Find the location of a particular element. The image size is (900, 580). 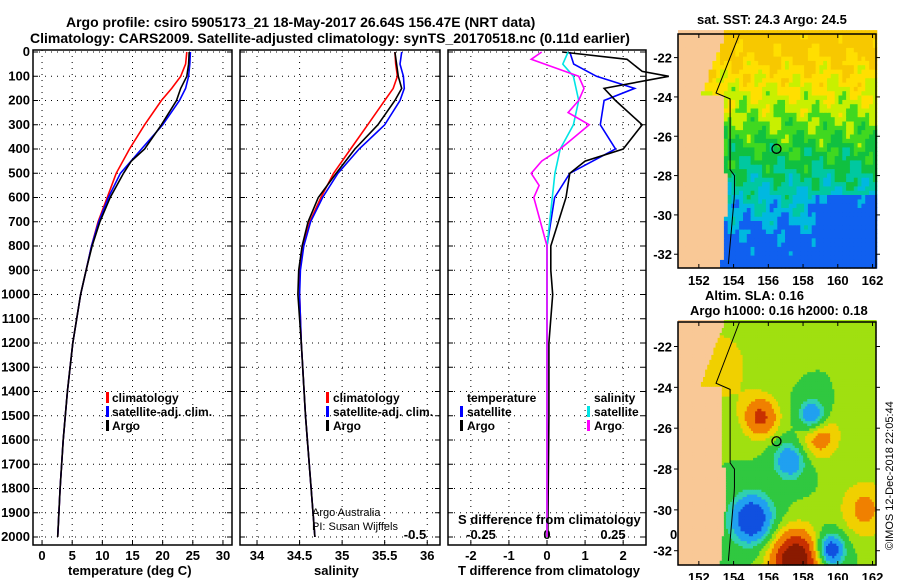

x-tick-label: 34.5 is located at coordinates (299, 555).